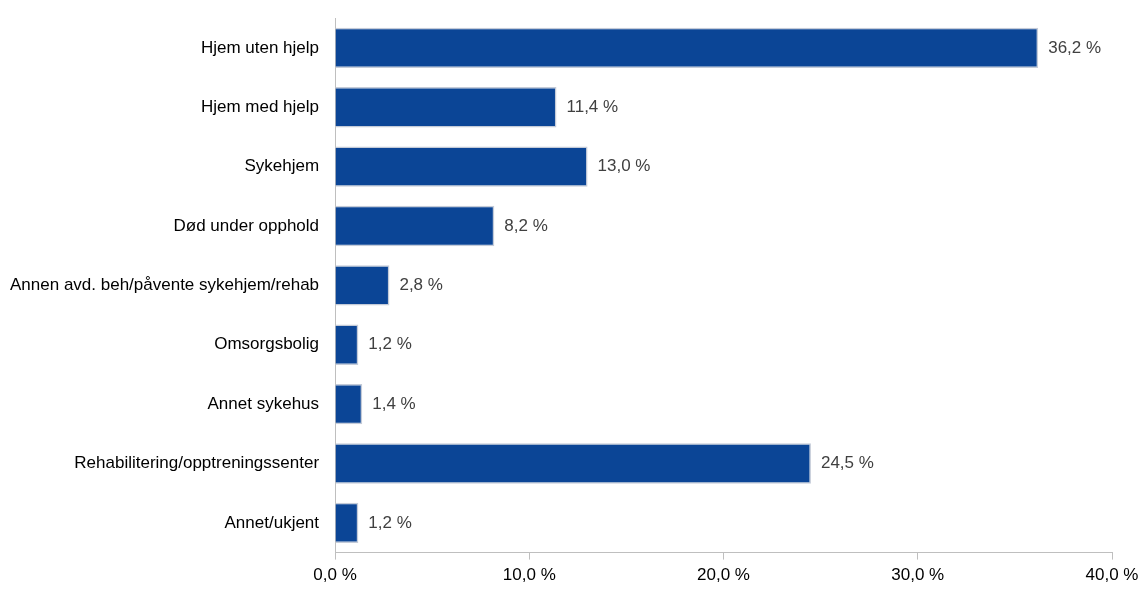 This screenshot has height=594, width=1148. Describe the element at coordinates (197, 463) in the screenshot. I see `y-tick-label: Rehabilitering/opptreningssenter` at that location.